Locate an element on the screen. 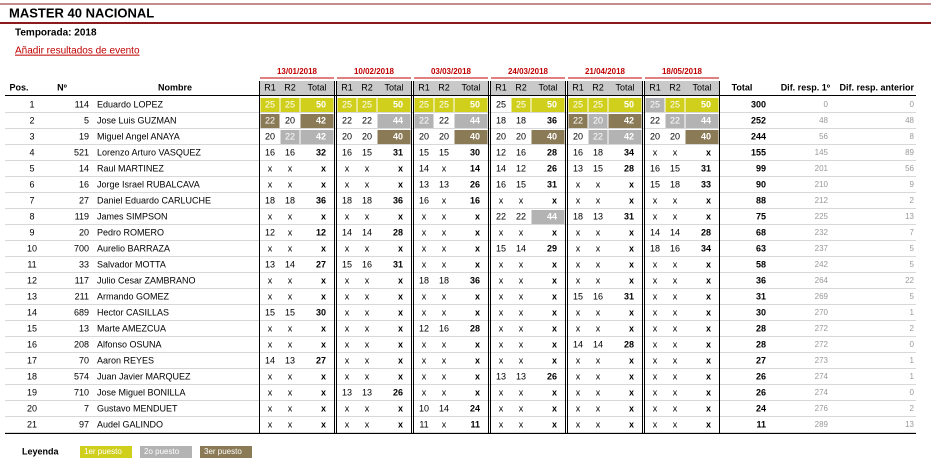  position: 21 is located at coordinates (32, 424).